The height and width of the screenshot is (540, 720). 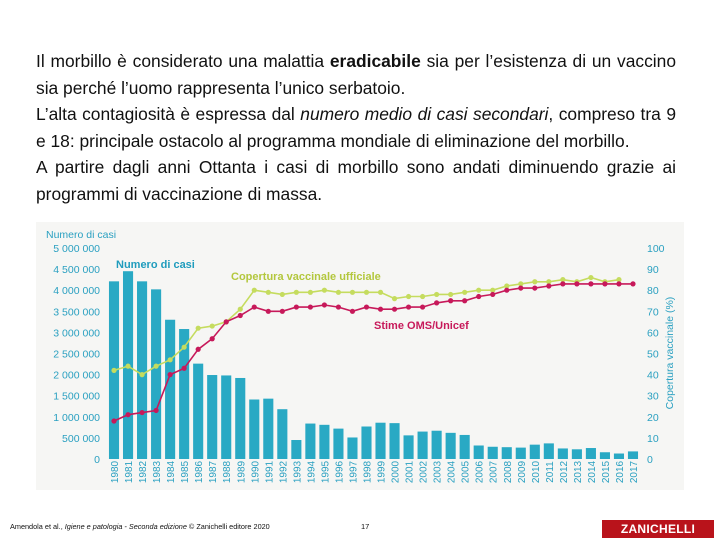 What do you see at coordinates (76, 355) in the screenshot?
I see `y-left-tick-label: 2 500 000` at bounding box center [76, 355].